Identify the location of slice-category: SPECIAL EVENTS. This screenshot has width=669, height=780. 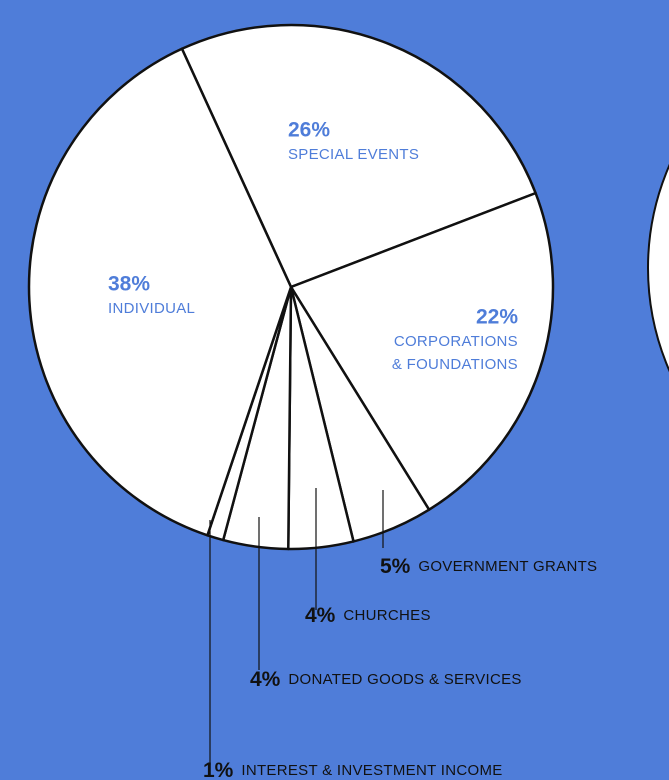
(353, 154).